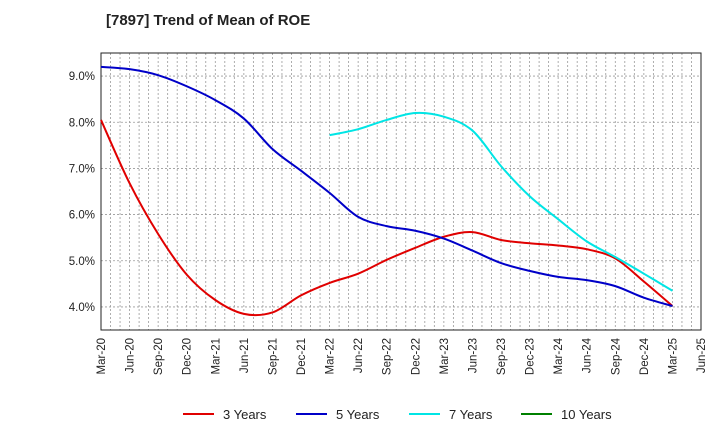 This screenshot has width=720, height=440. Describe the element at coordinates (331, 356) in the screenshot. I see `x-tick-label: Mar-22` at that location.